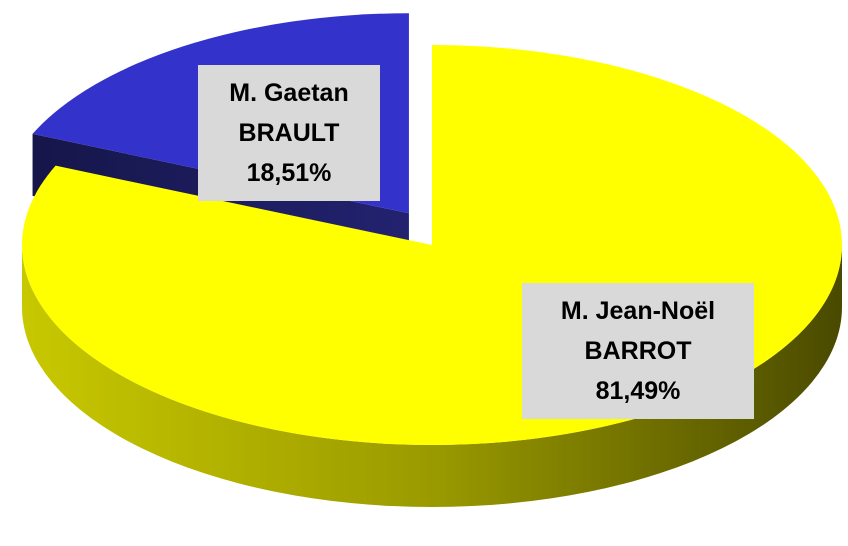  I want to click on category-label: M. Gaetan BRAULT, so click(289, 113).